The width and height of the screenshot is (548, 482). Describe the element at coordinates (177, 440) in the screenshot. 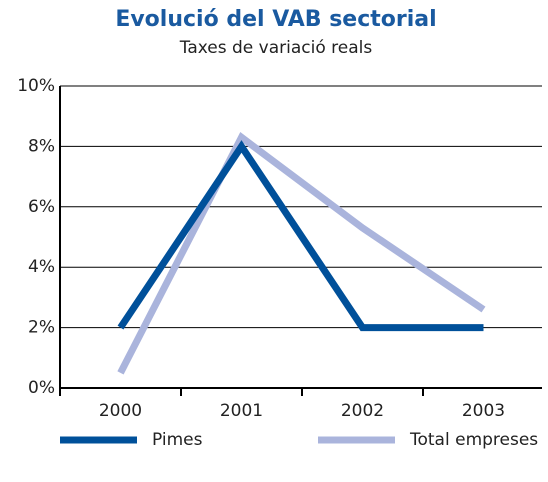

I see `legend-label: Pimes` at that location.